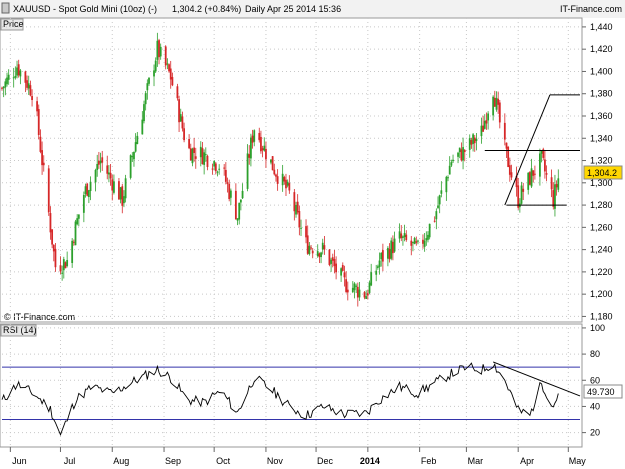  I want to click on price-tick-label: 1,200, so click(601, 294).